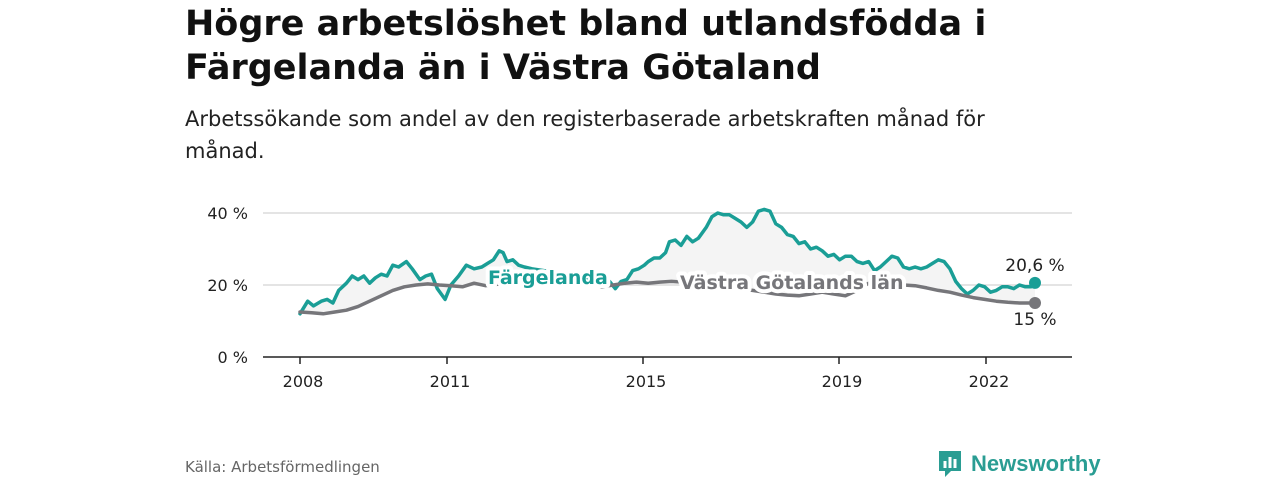 This screenshot has width=1280, height=480. Describe the element at coordinates (667, 297) in the screenshot. I see `line-vastra-gotaland` at that location.